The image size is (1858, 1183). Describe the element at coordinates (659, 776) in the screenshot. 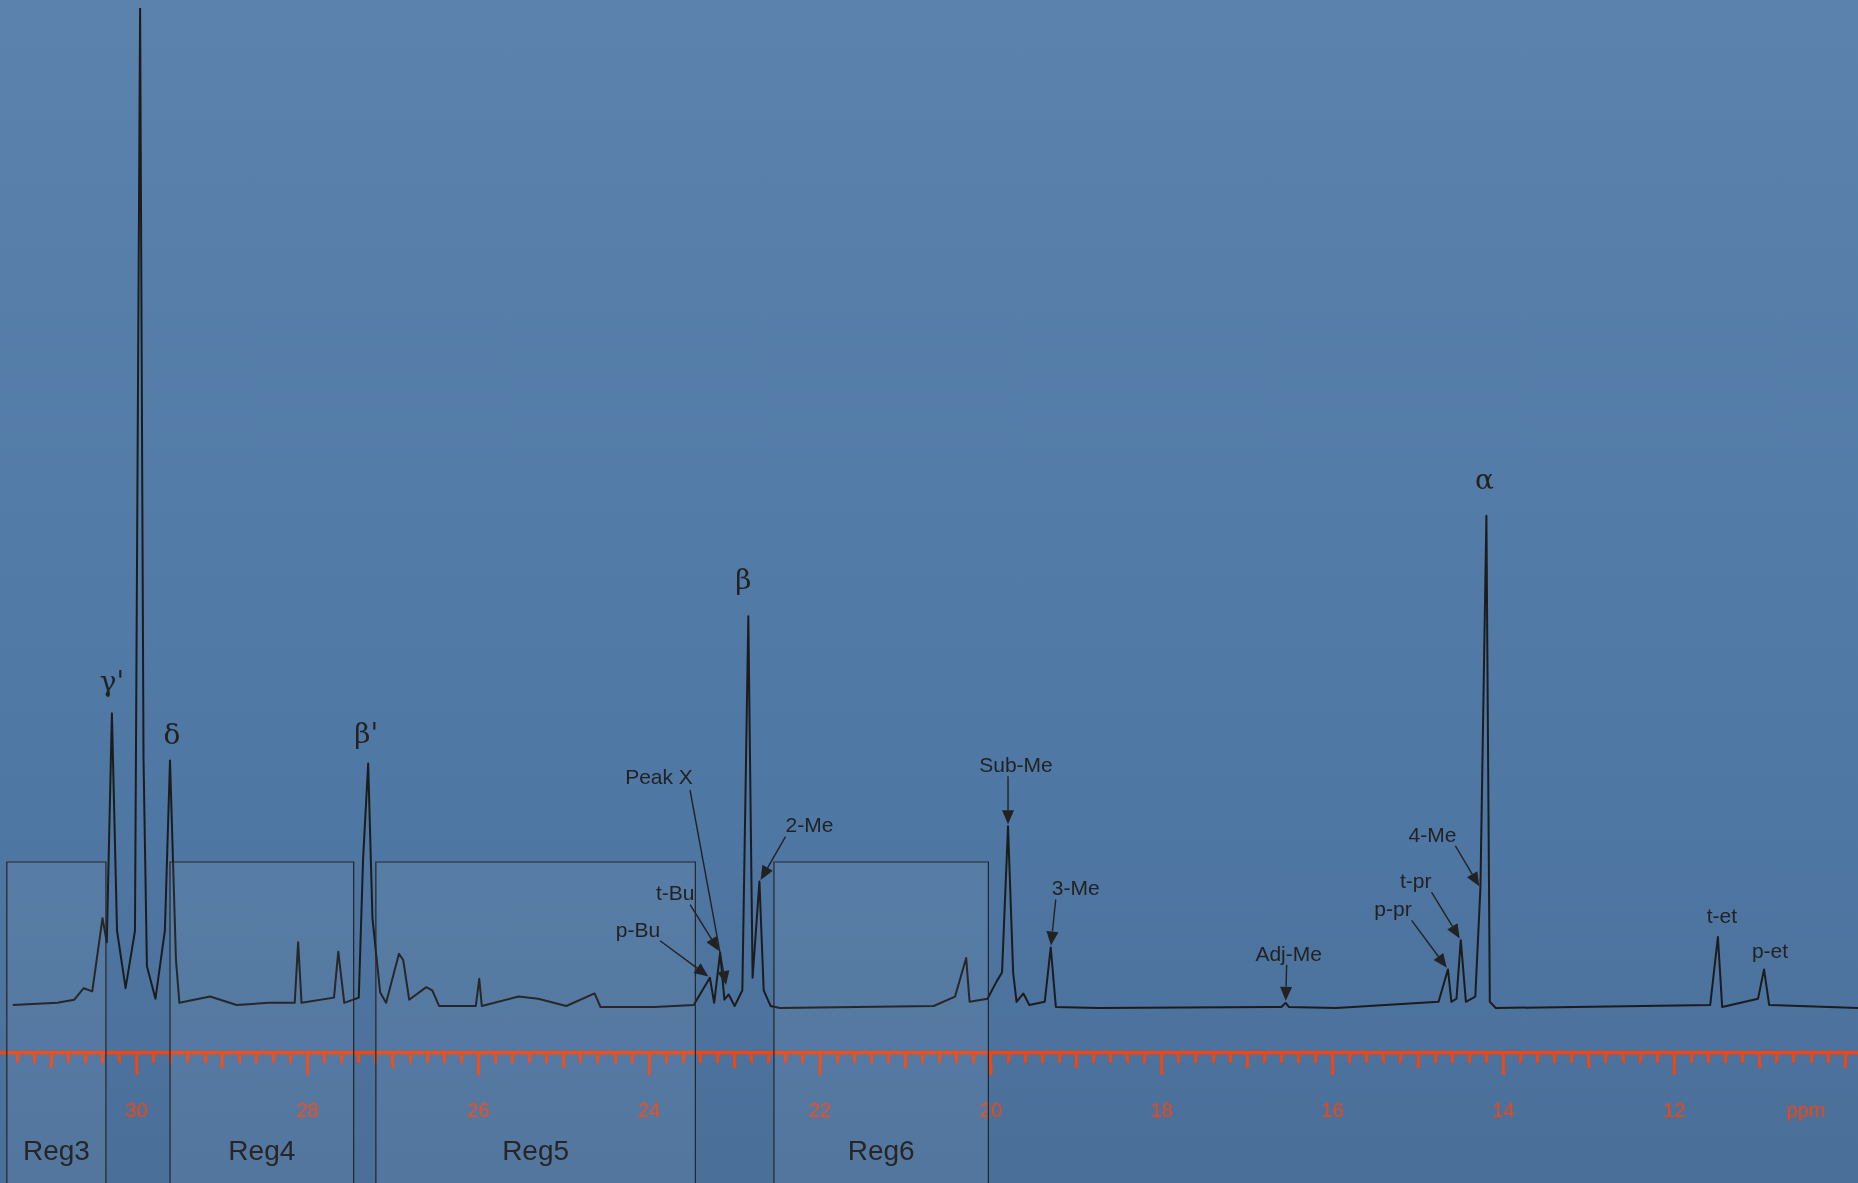

I see `annotation: Peak X` at that location.